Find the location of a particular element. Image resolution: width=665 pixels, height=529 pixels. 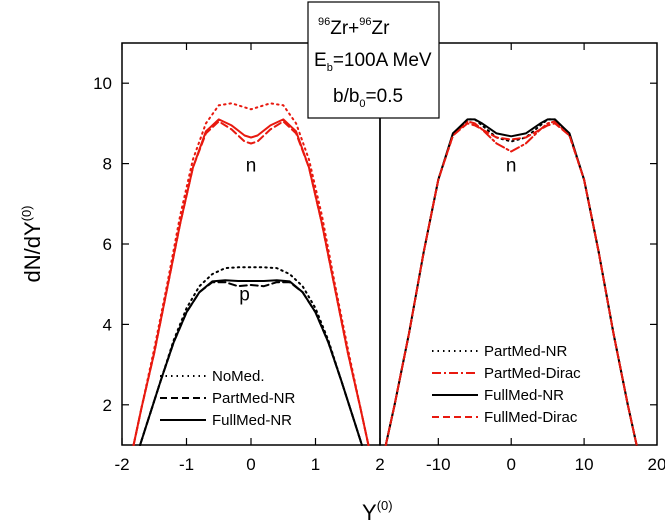

panel-labels-layer: n p n is located at coordinates (377, 231).